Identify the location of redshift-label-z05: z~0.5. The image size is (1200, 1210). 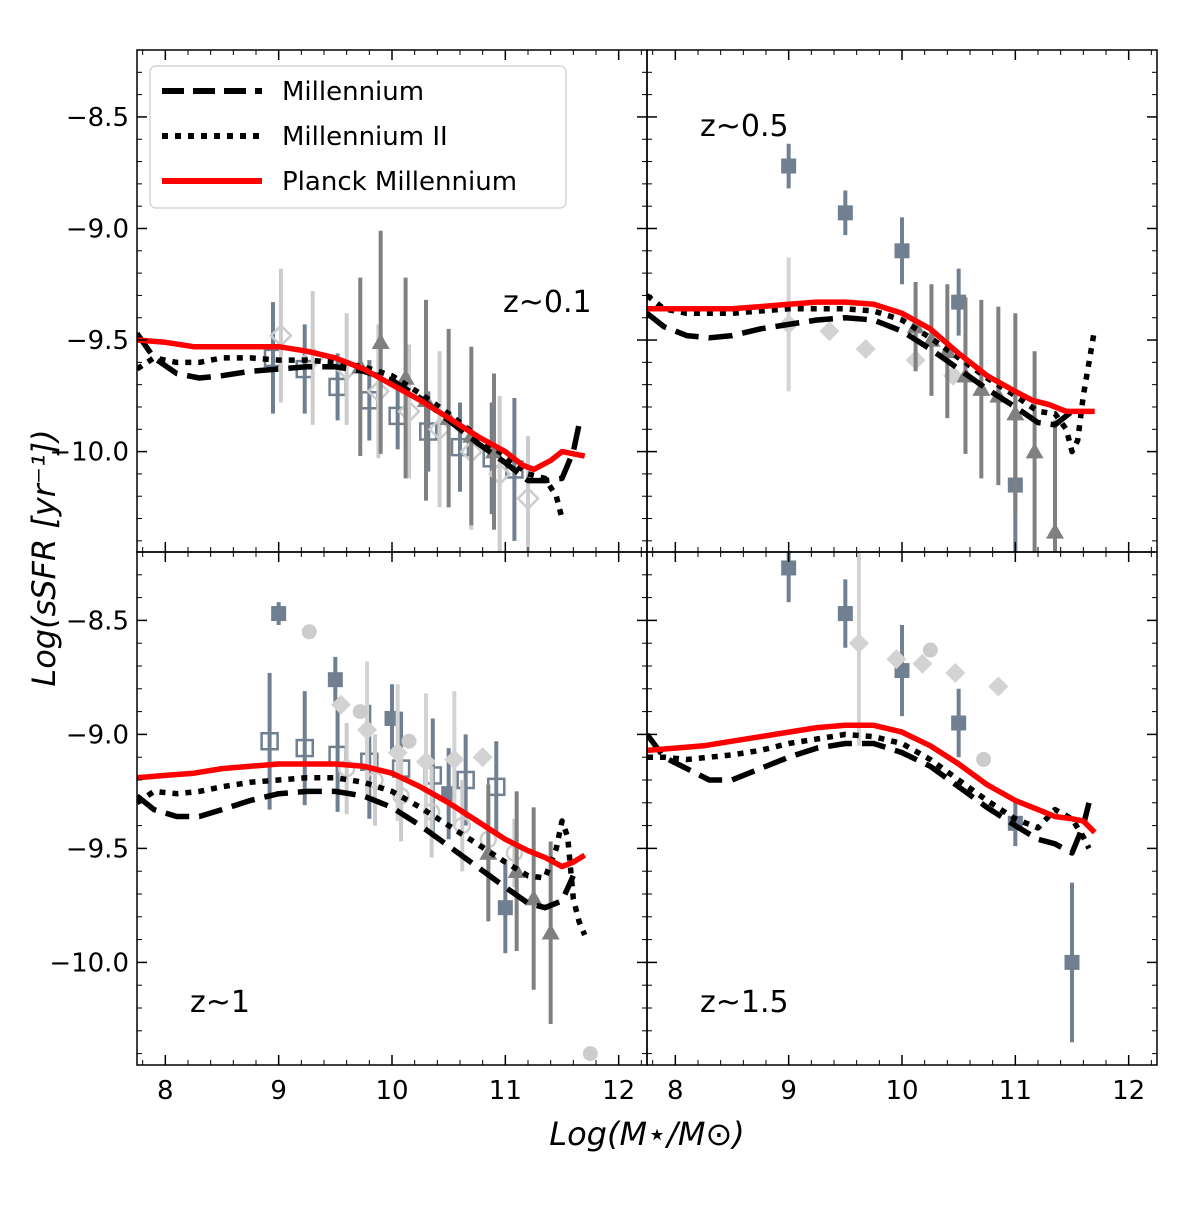
(744, 126).